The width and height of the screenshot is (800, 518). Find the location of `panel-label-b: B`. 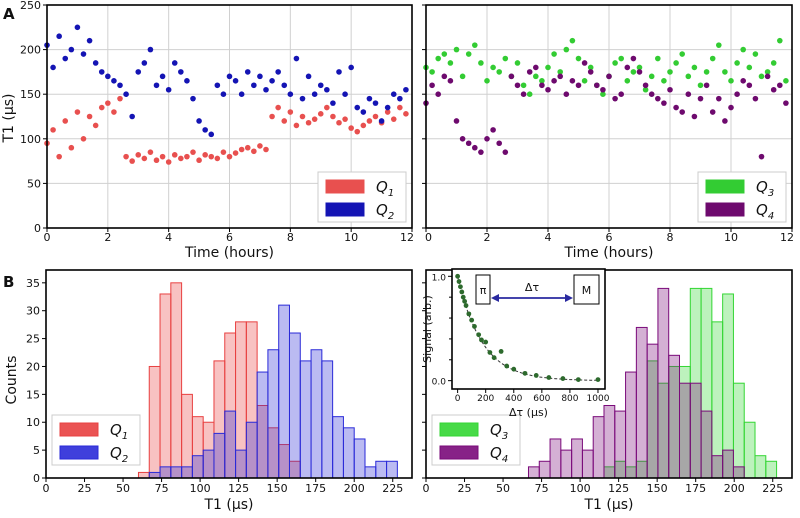

panel-label-b: B is located at coordinates (8, 282).